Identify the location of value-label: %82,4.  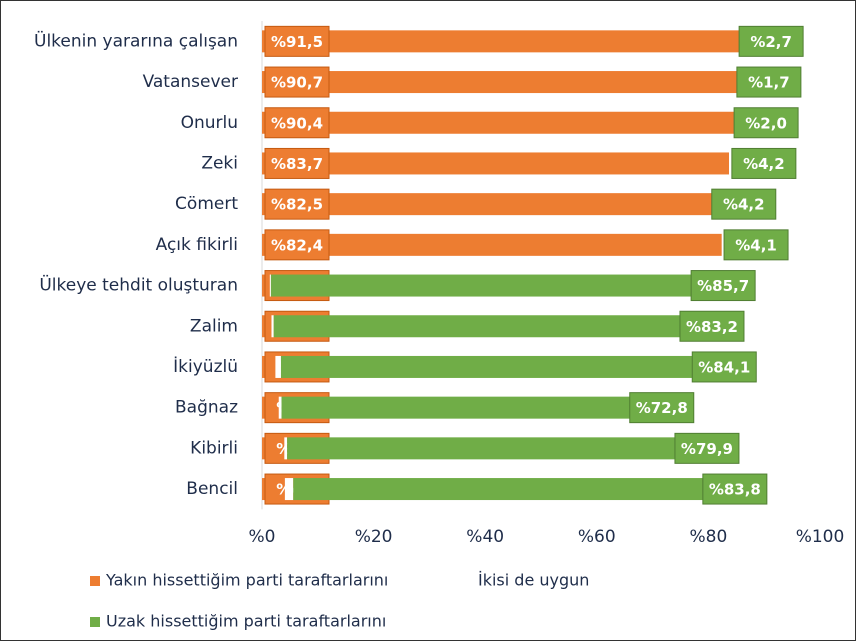
(297, 245).